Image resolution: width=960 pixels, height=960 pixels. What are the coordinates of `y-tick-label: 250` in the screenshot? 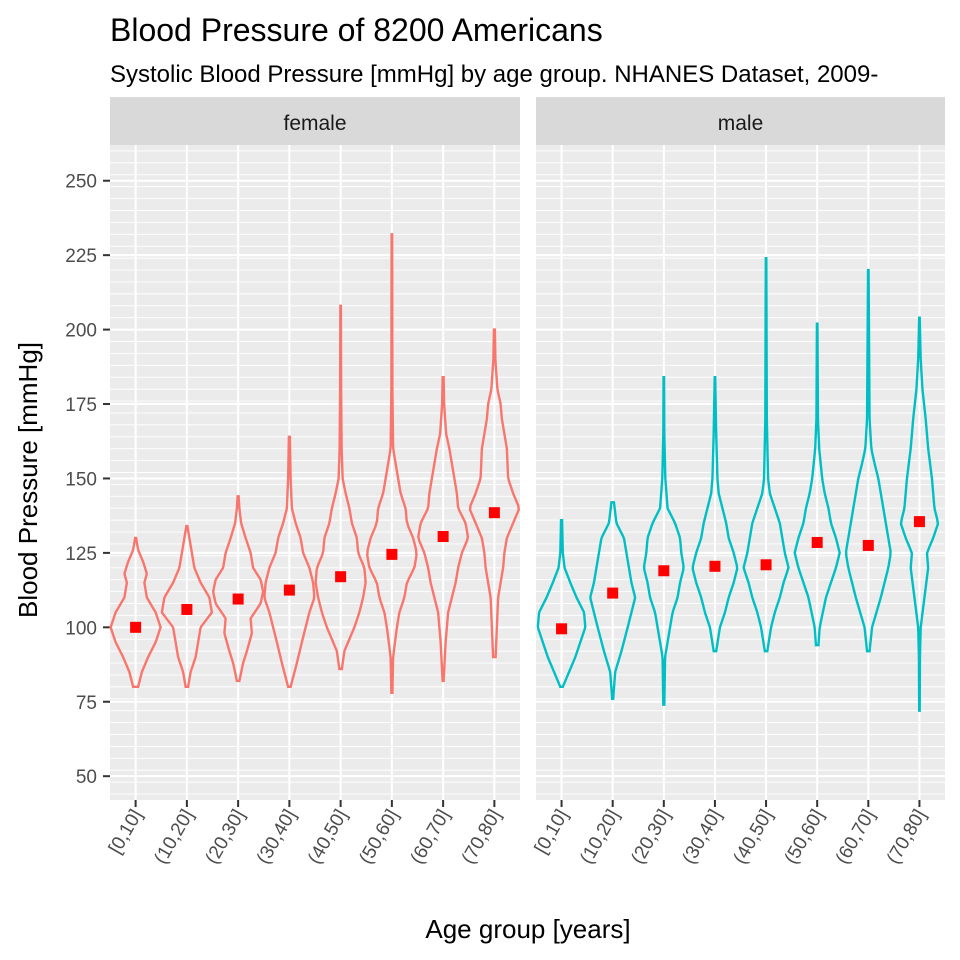 It's located at (81, 182).